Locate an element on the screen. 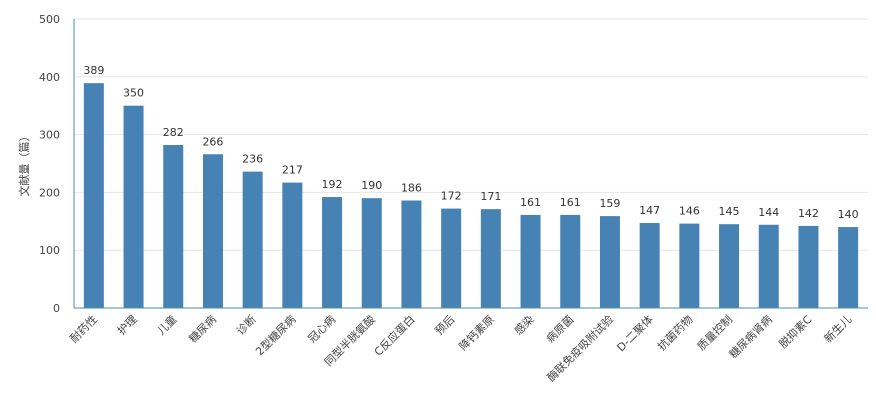  data-label: 144 is located at coordinates (768, 212).